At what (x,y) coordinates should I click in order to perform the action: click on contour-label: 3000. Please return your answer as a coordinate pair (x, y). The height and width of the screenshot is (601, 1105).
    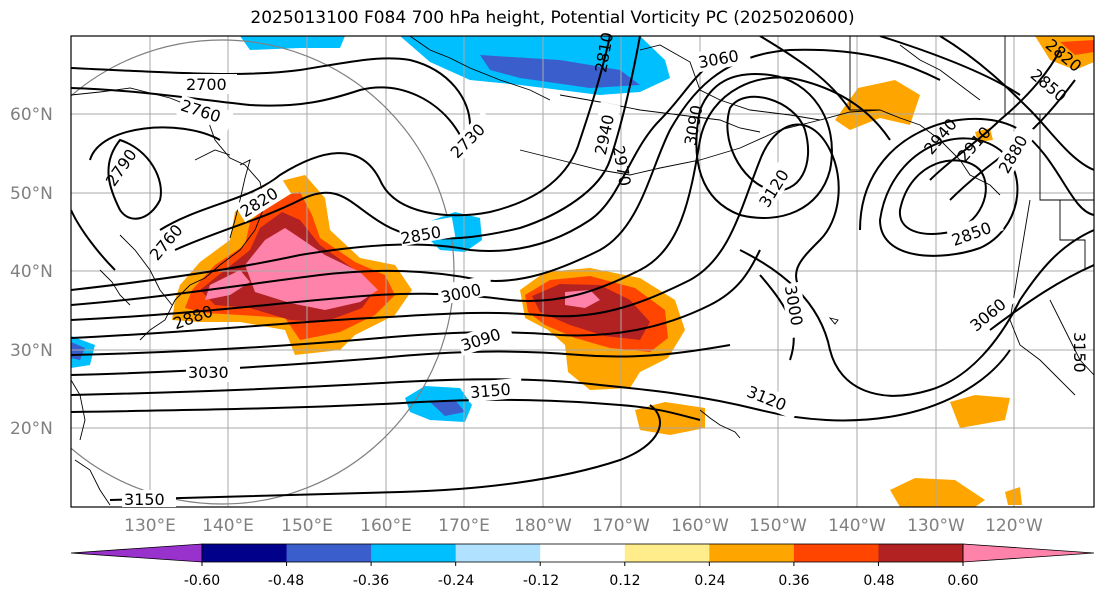
    Looking at the image, I should click on (794, 305).